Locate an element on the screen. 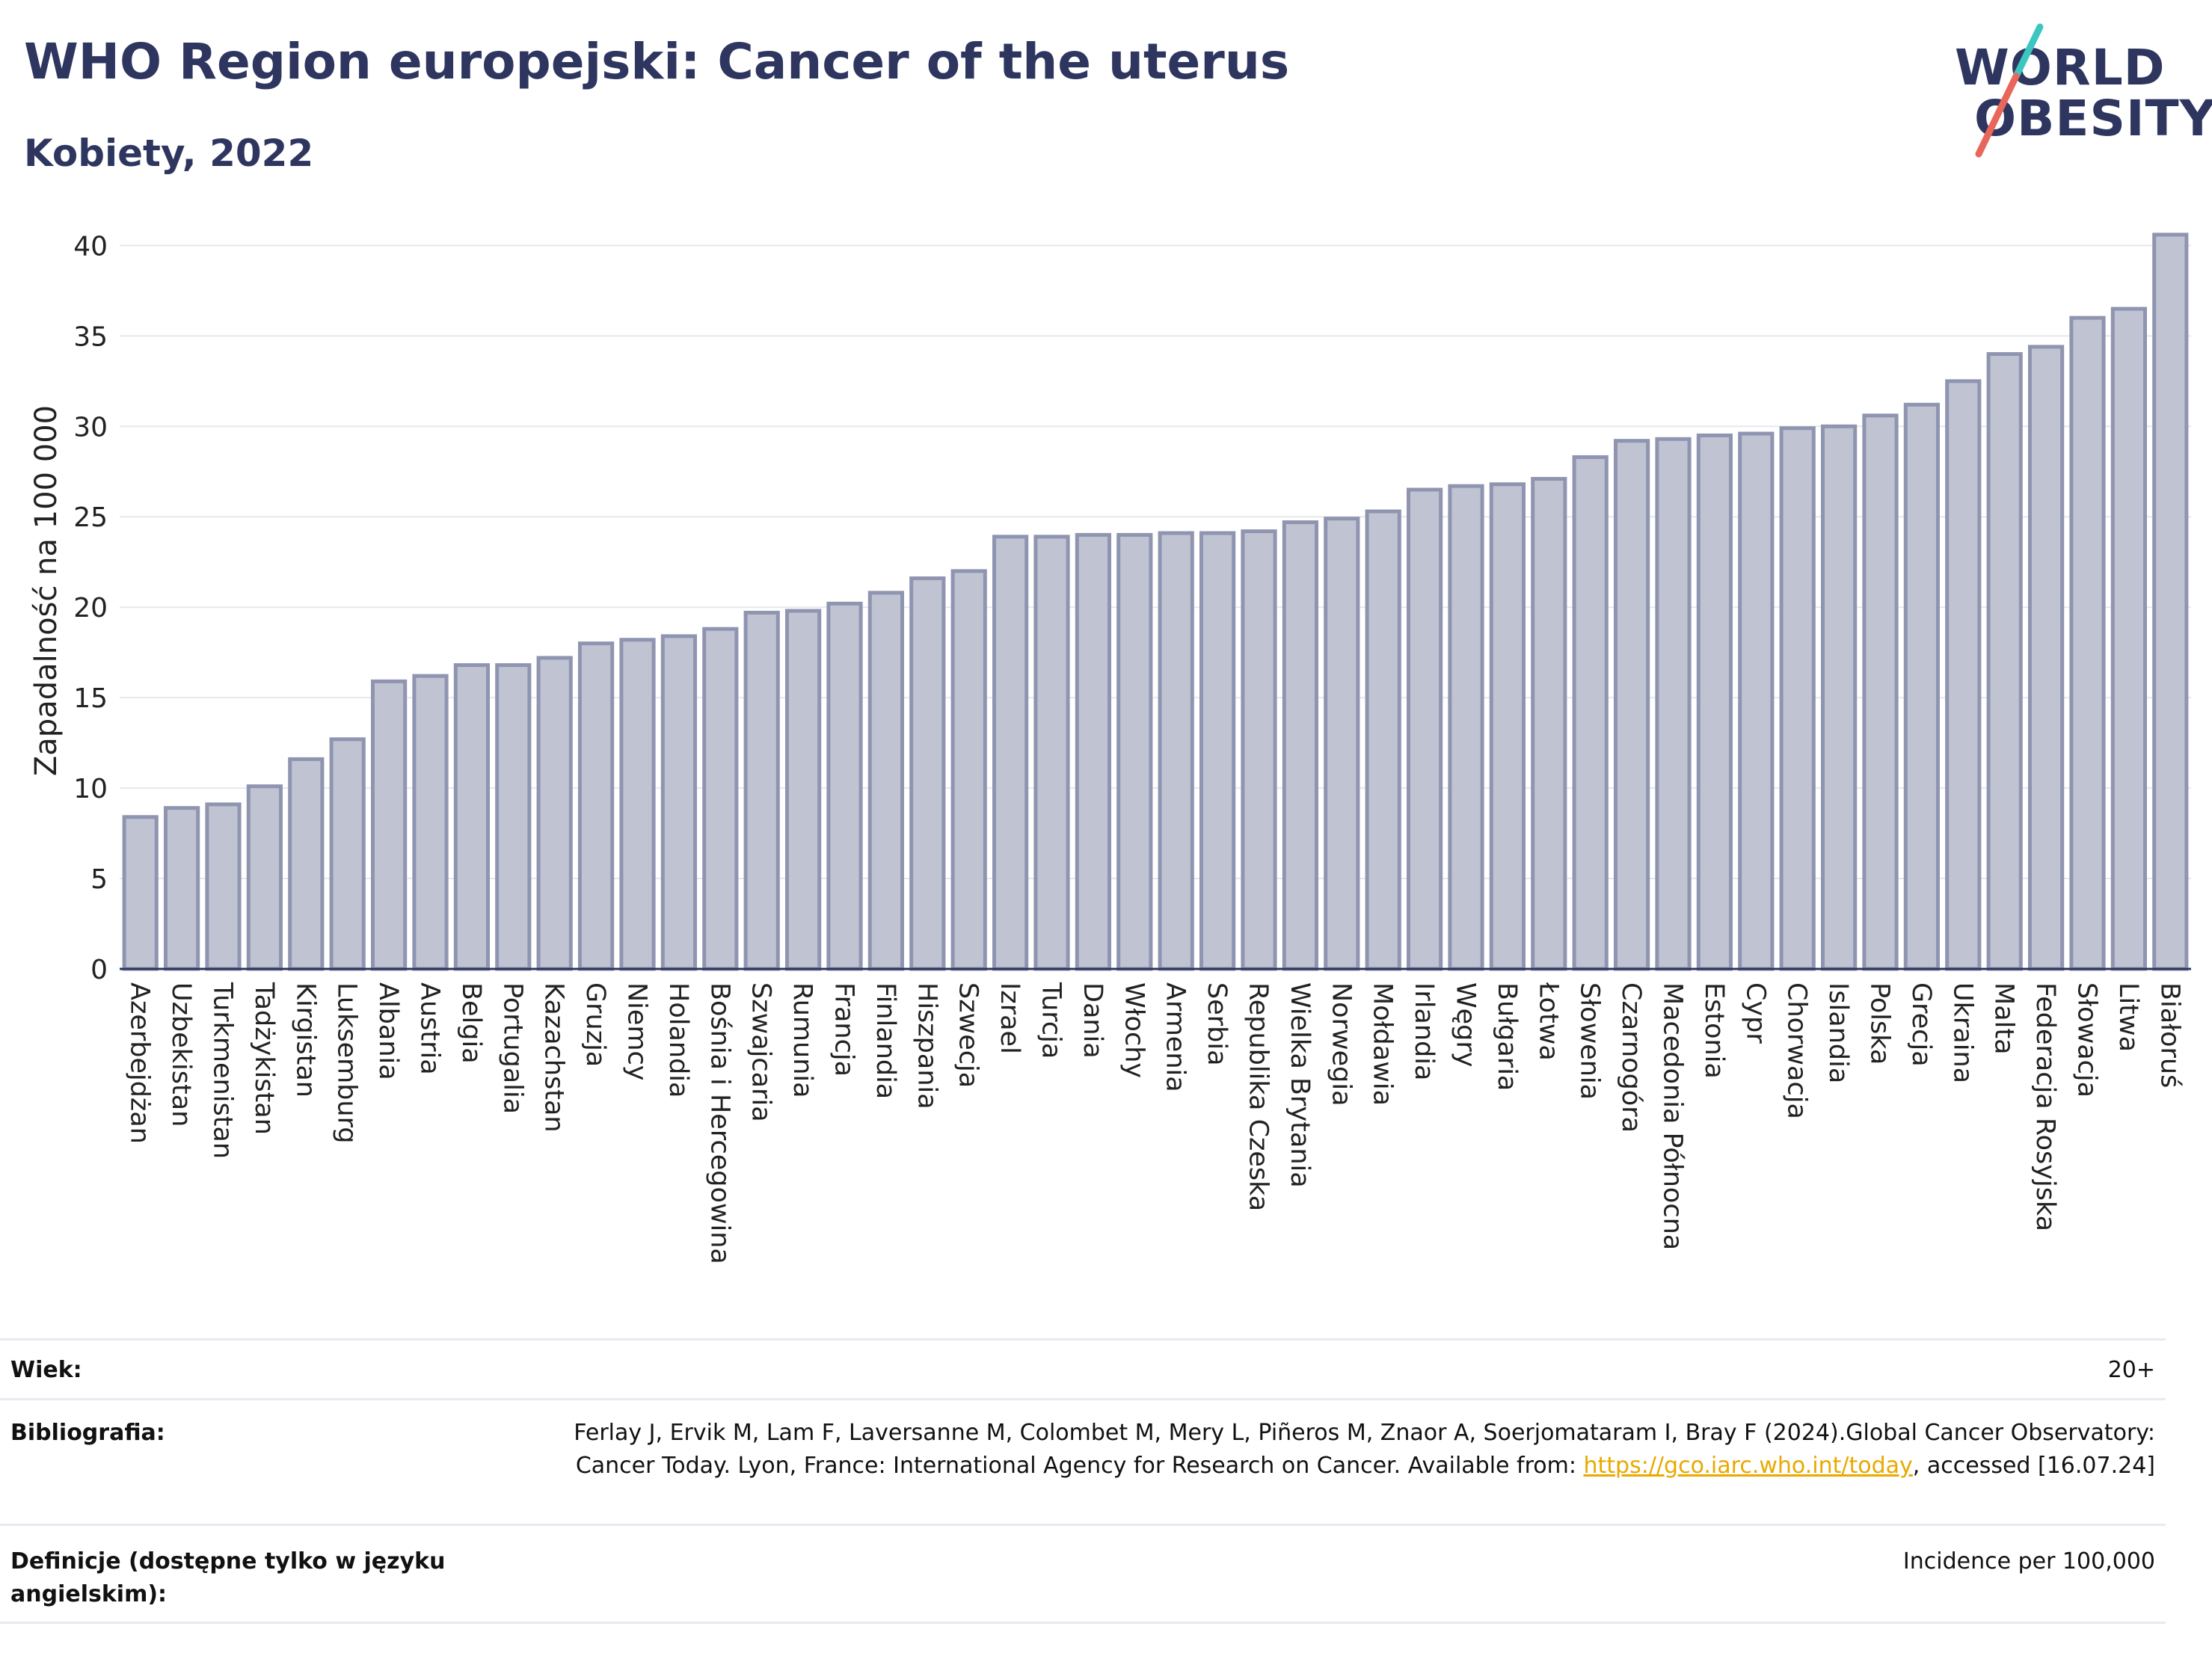  x-tick-label: Austria is located at coordinates (430, 1028).